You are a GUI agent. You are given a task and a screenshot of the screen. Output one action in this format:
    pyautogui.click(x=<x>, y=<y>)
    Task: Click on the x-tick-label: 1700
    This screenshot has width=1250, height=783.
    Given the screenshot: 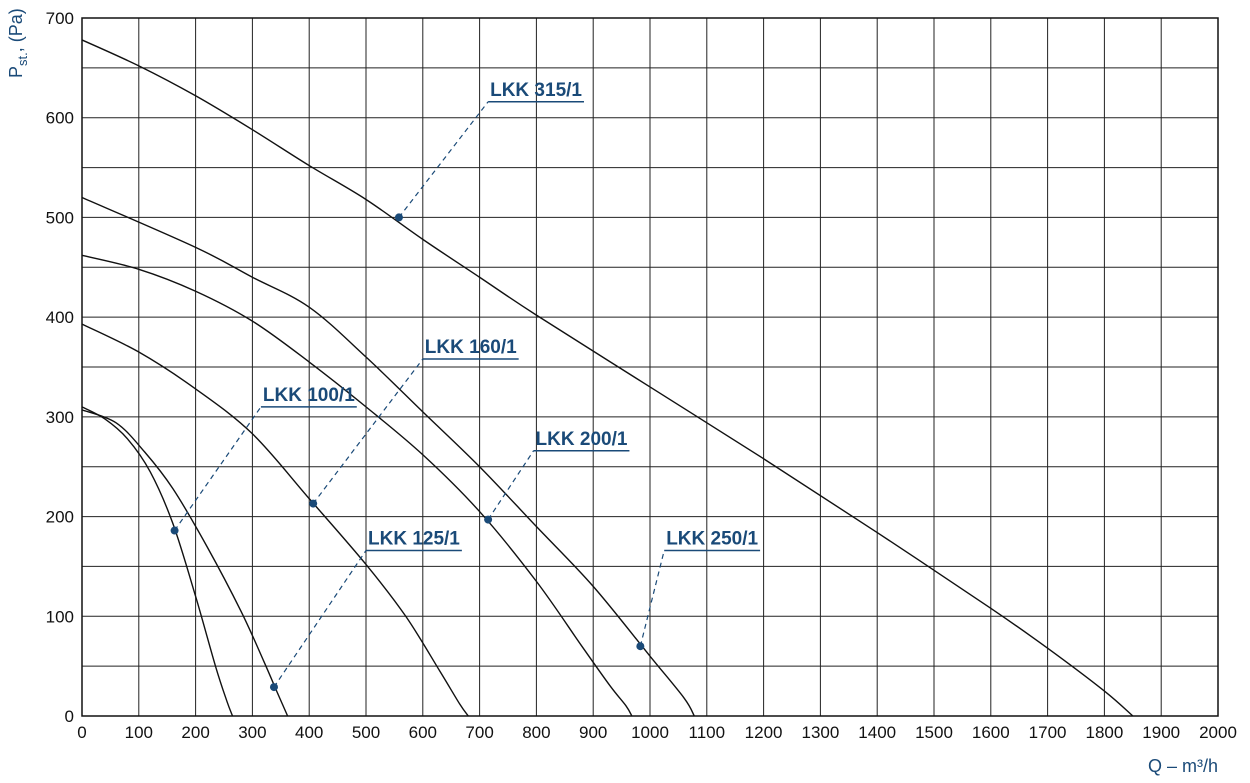 What is the action you would take?
    pyautogui.click(x=1048, y=732)
    